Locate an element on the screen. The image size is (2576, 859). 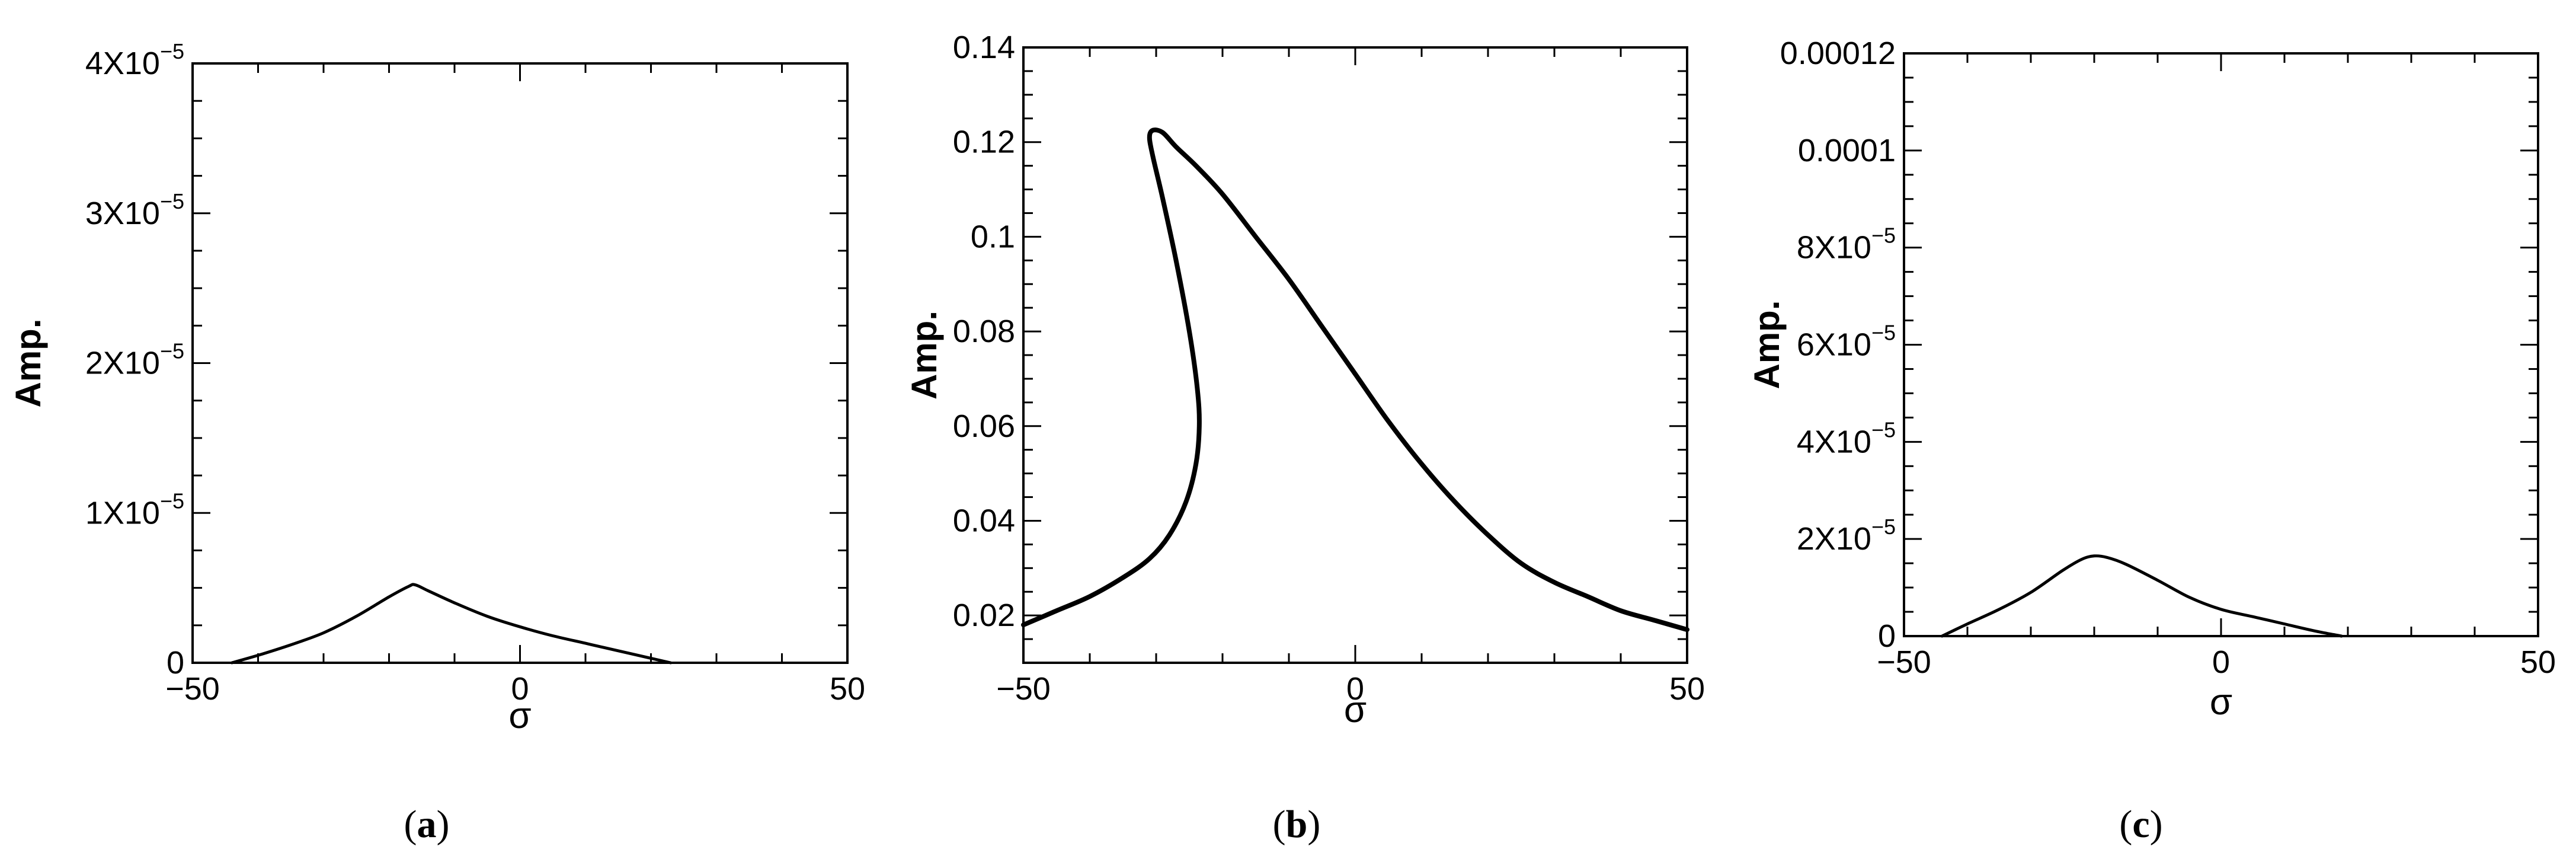
y-tick-label: 0.12 is located at coordinates (984, 142).